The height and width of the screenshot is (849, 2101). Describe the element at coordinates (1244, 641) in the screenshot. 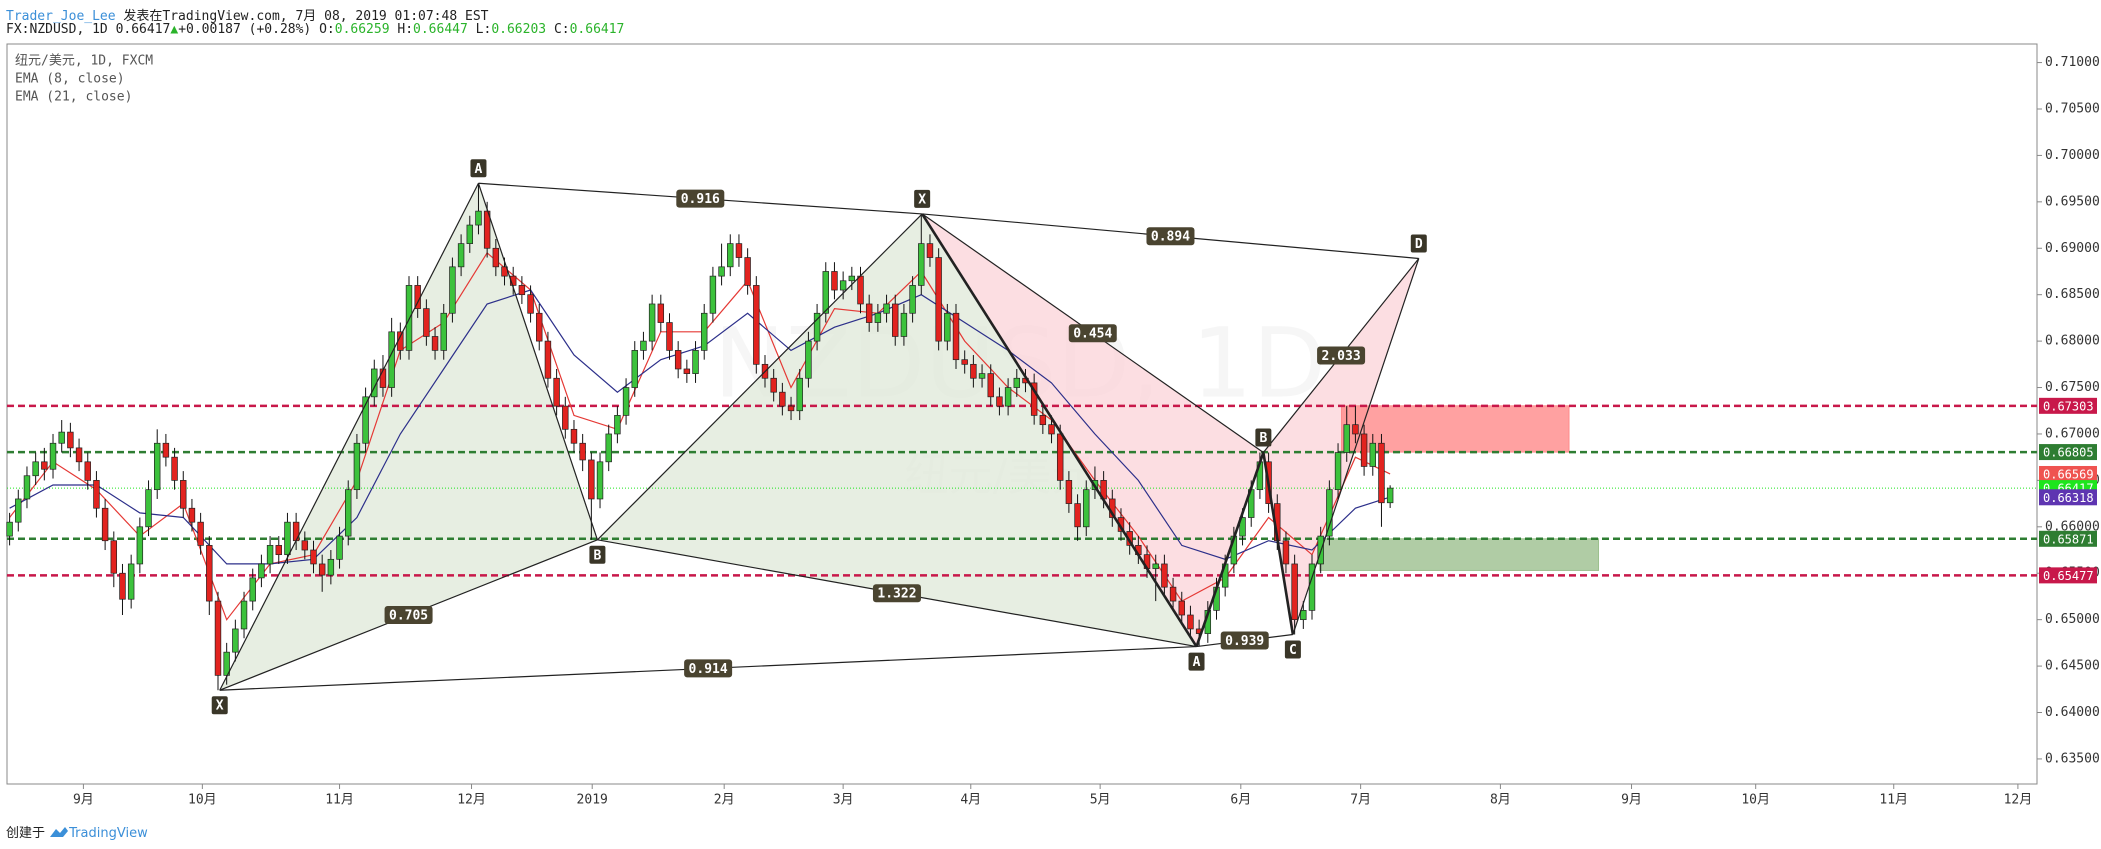

I see `ratio-label: 0.939` at that location.